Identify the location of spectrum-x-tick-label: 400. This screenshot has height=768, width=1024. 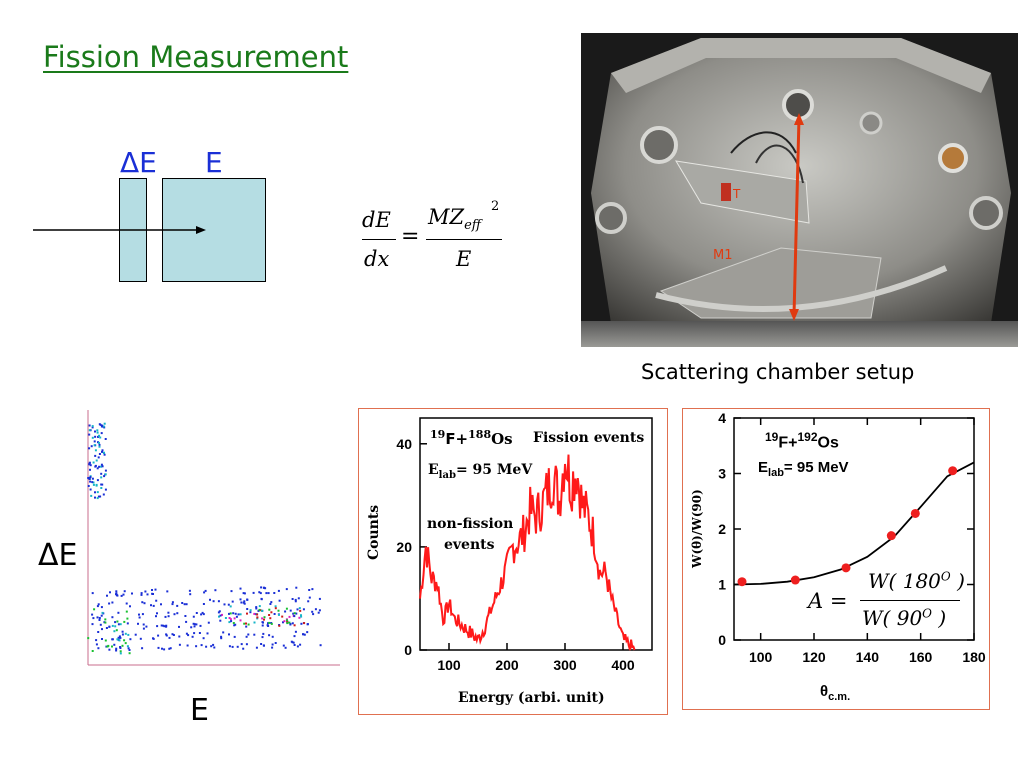
(623, 665).